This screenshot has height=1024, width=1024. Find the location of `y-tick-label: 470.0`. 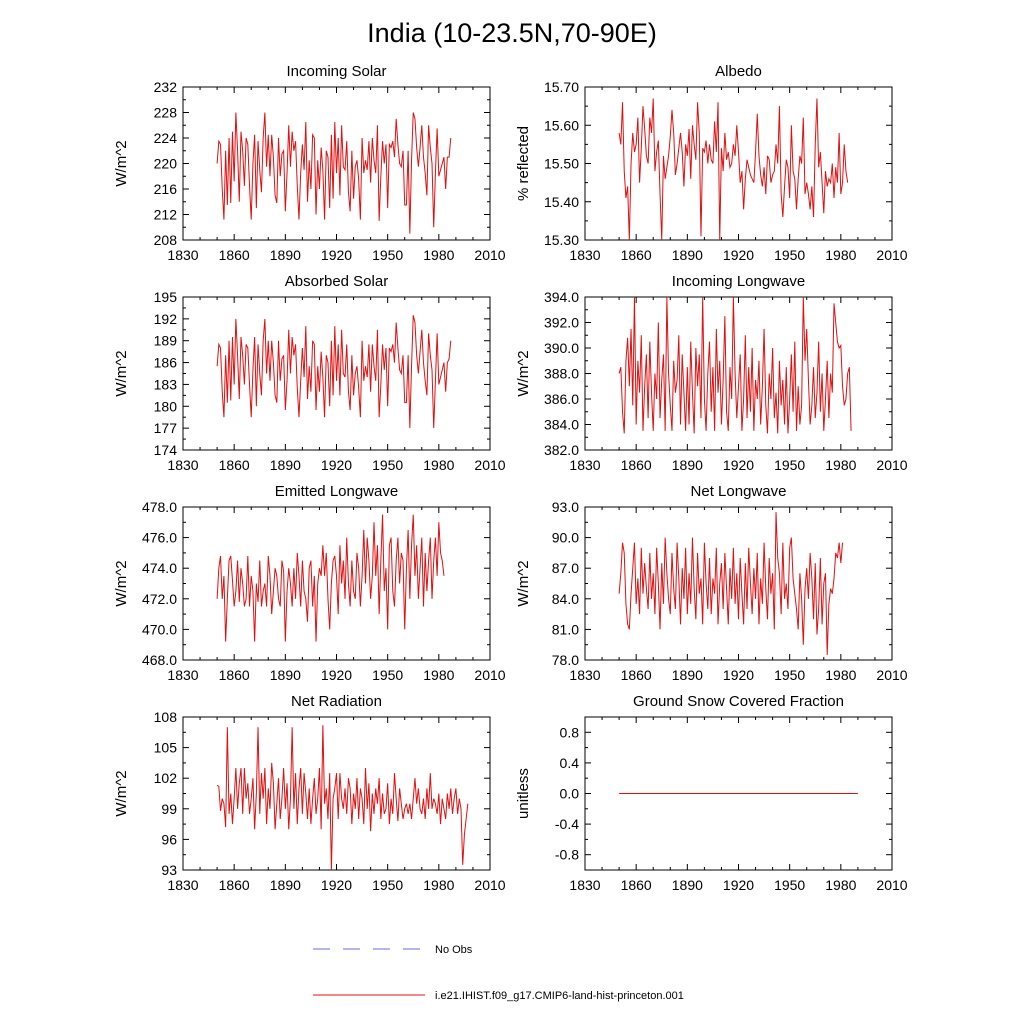

y-tick-label: 470.0 is located at coordinates (159, 629).